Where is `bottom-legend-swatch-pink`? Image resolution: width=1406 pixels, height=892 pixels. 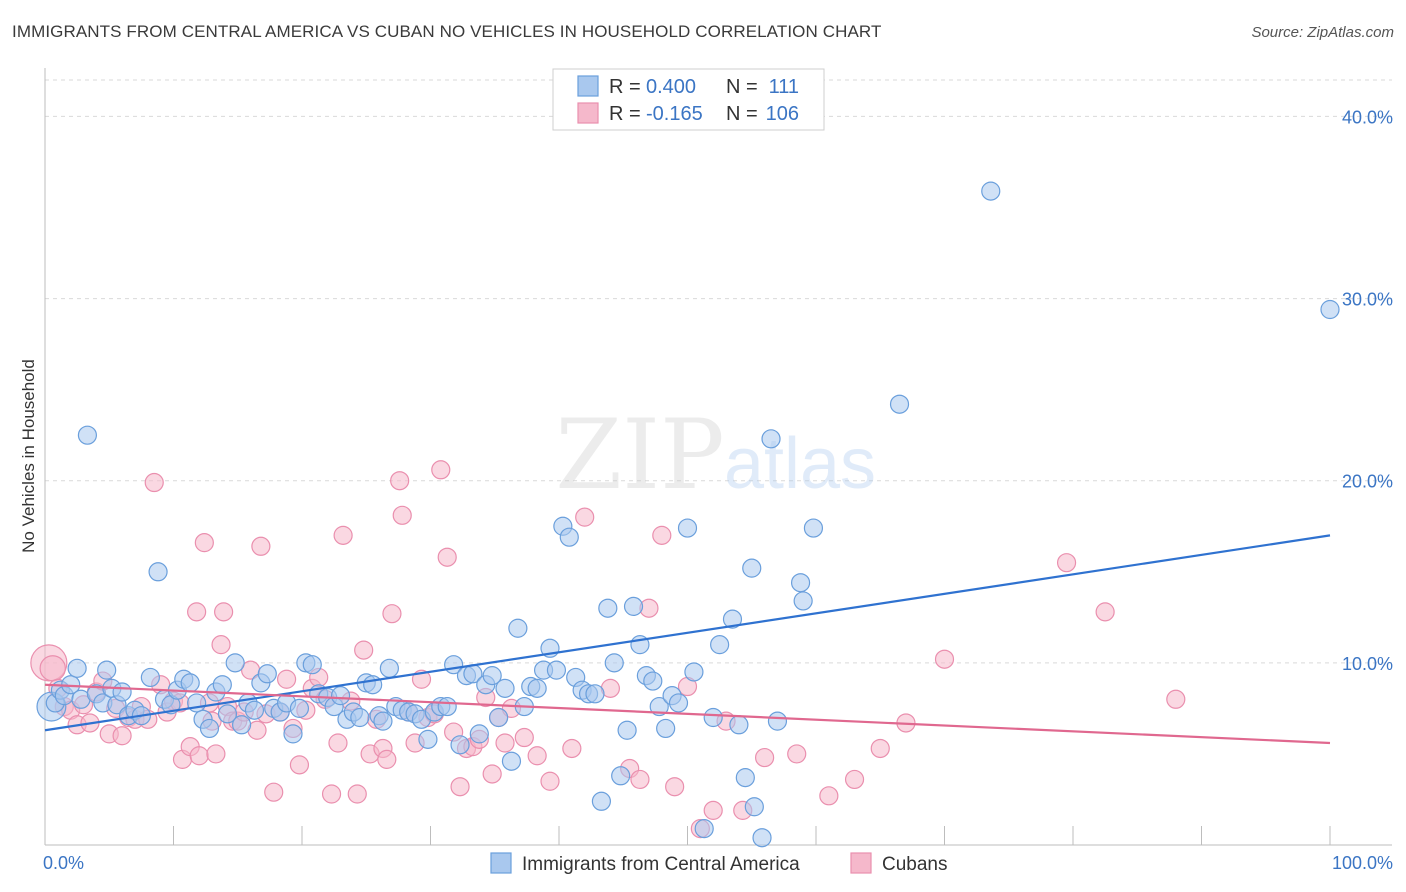
bottom-legend-swatch-pink is located at coordinates (861, 863).